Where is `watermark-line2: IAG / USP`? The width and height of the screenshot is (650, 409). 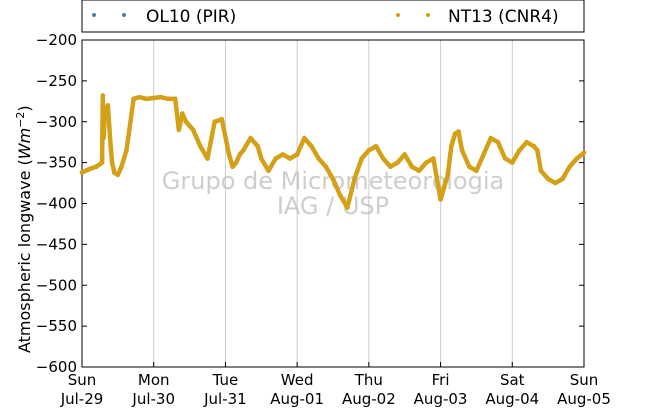 watermark-line2: IAG / USP is located at coordinates (333, 206).